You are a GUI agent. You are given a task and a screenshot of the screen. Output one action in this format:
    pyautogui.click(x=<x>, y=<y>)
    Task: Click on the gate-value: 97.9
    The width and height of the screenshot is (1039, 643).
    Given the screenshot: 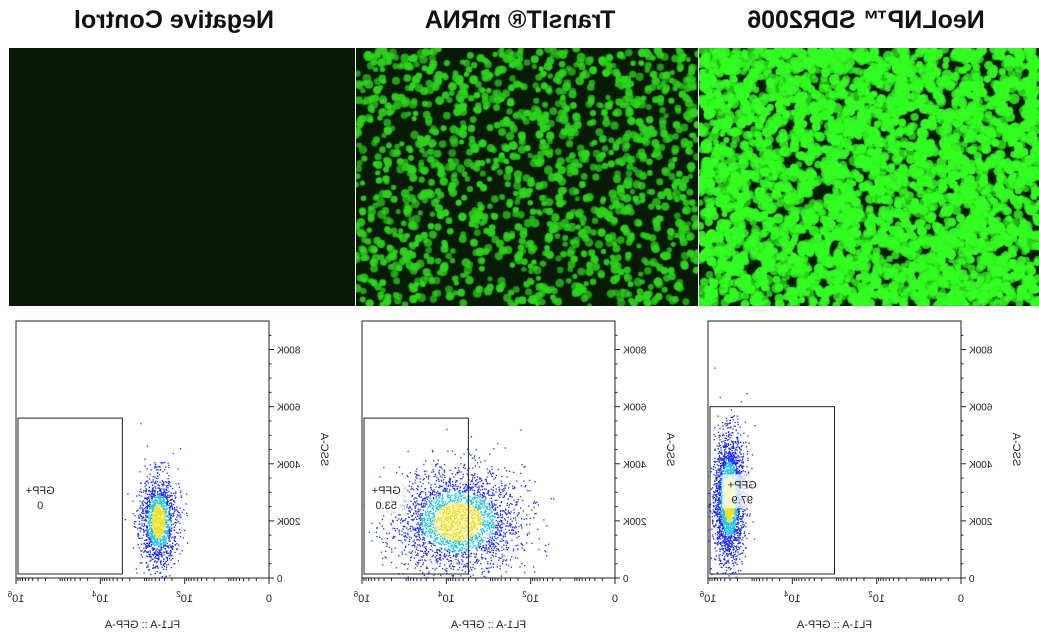 What is the action you would take?
    pyautogui.click(x=742, y=500)
    